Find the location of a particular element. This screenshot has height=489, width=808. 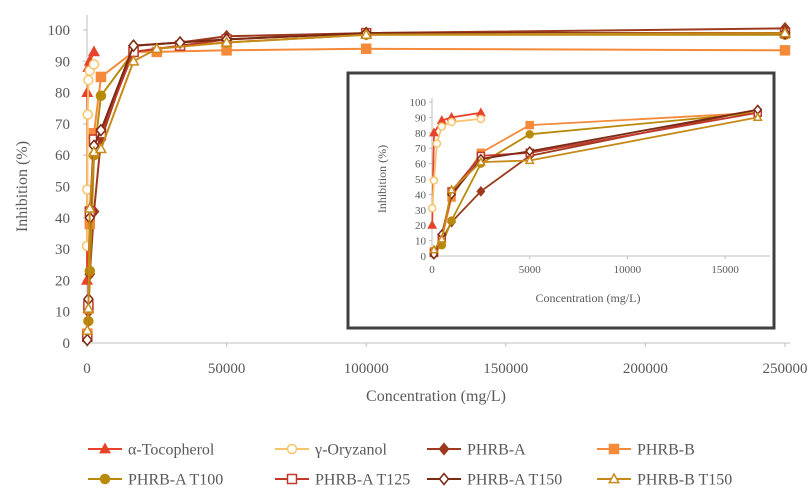

inset-series-line is located at coordinates (456, 163).